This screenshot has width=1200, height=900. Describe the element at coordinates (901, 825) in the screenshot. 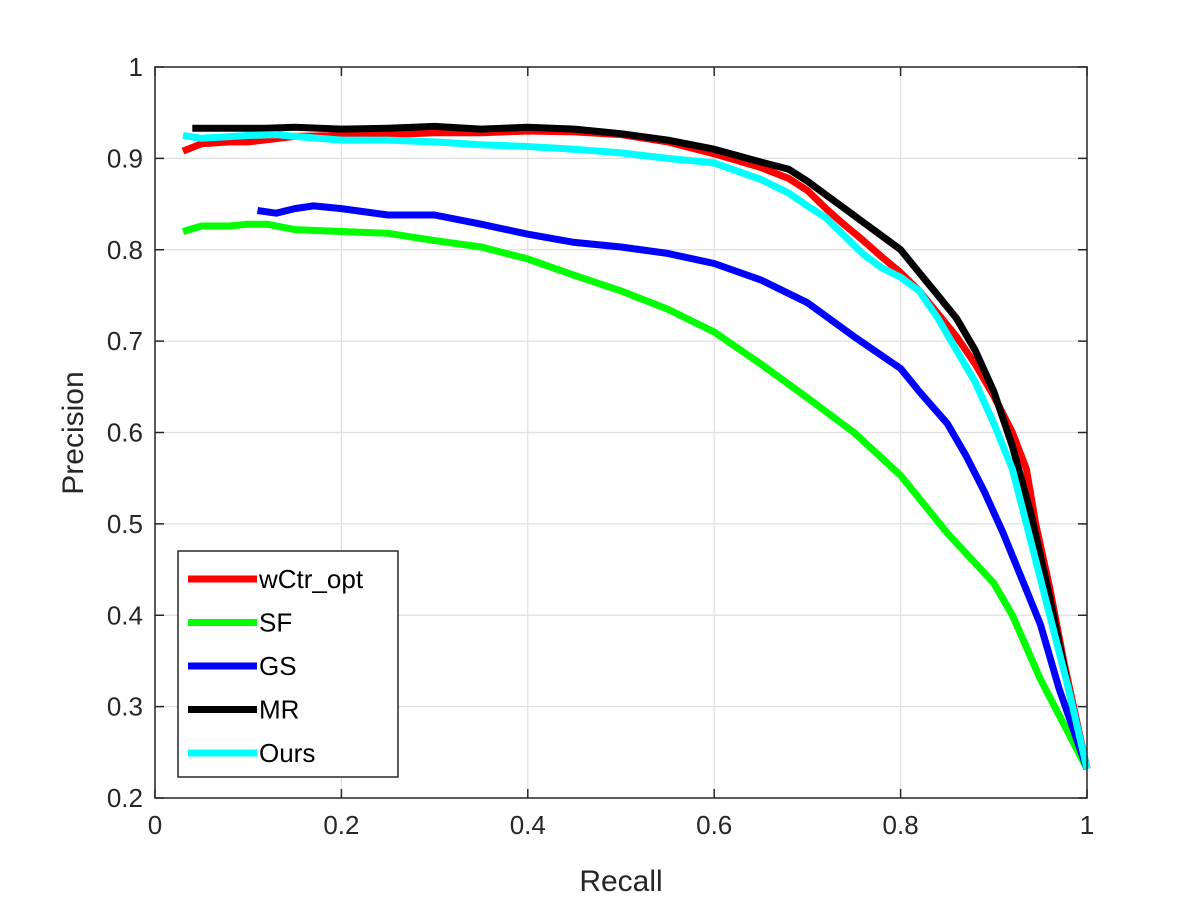

I see `x-tick-label: 0.8` at that location.